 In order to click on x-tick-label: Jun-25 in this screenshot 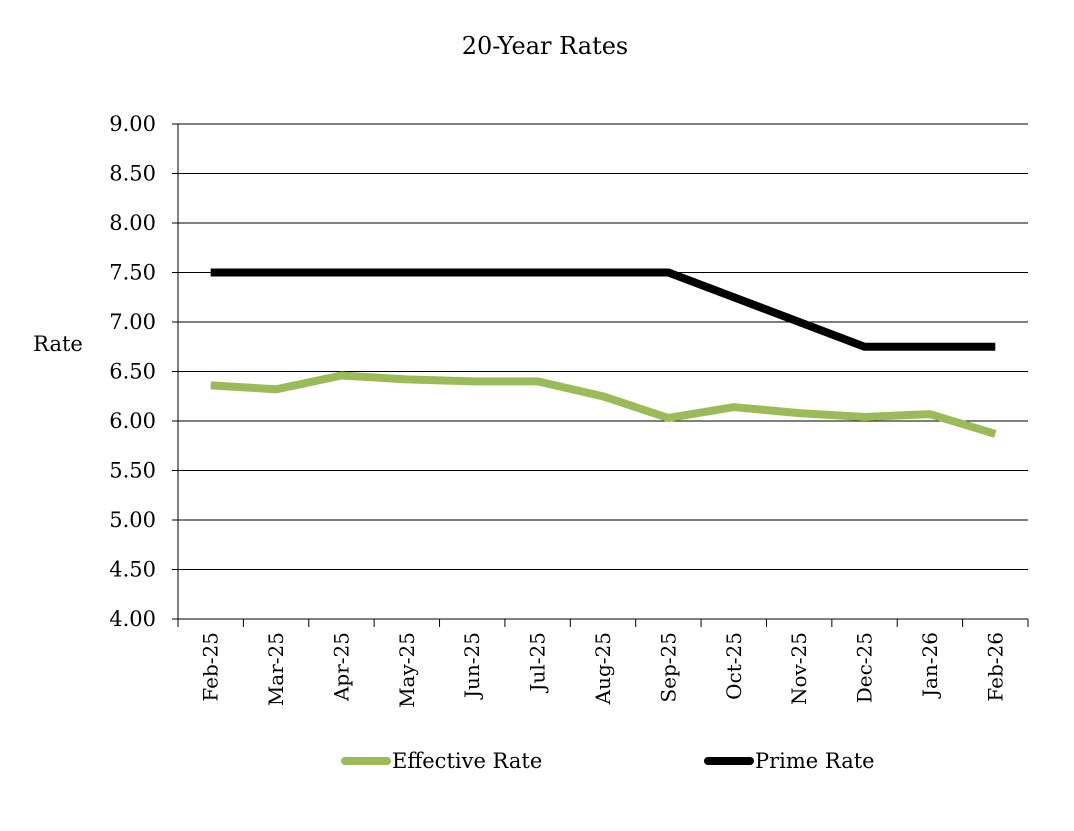, I will do `click(472, 666)`.